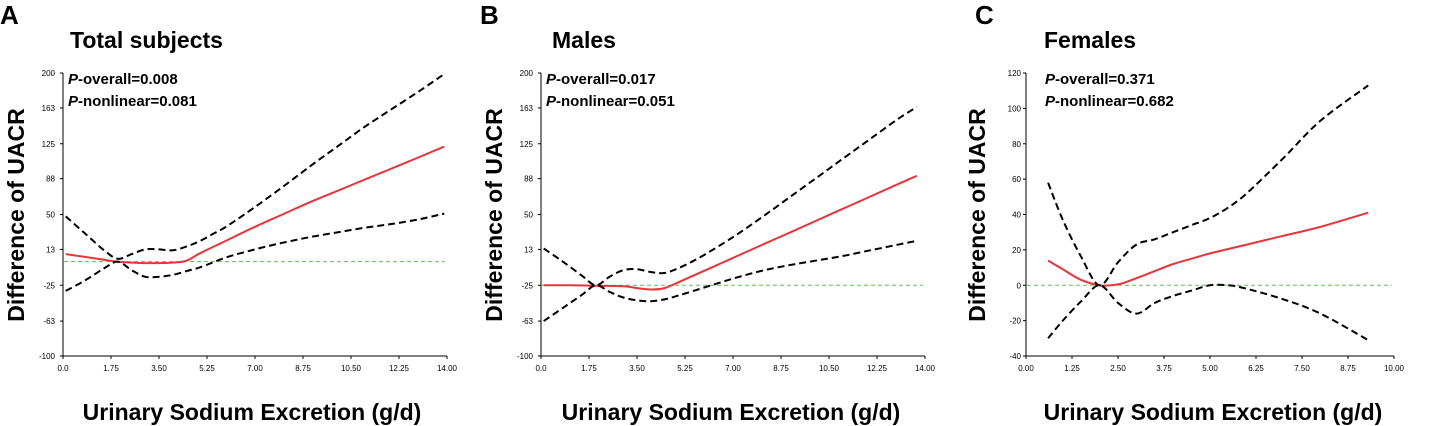  What do you see at coordinates (1015, 356) in the screenshot?
I see `y-tick-label: -40` at bounding box center [1015, 356].